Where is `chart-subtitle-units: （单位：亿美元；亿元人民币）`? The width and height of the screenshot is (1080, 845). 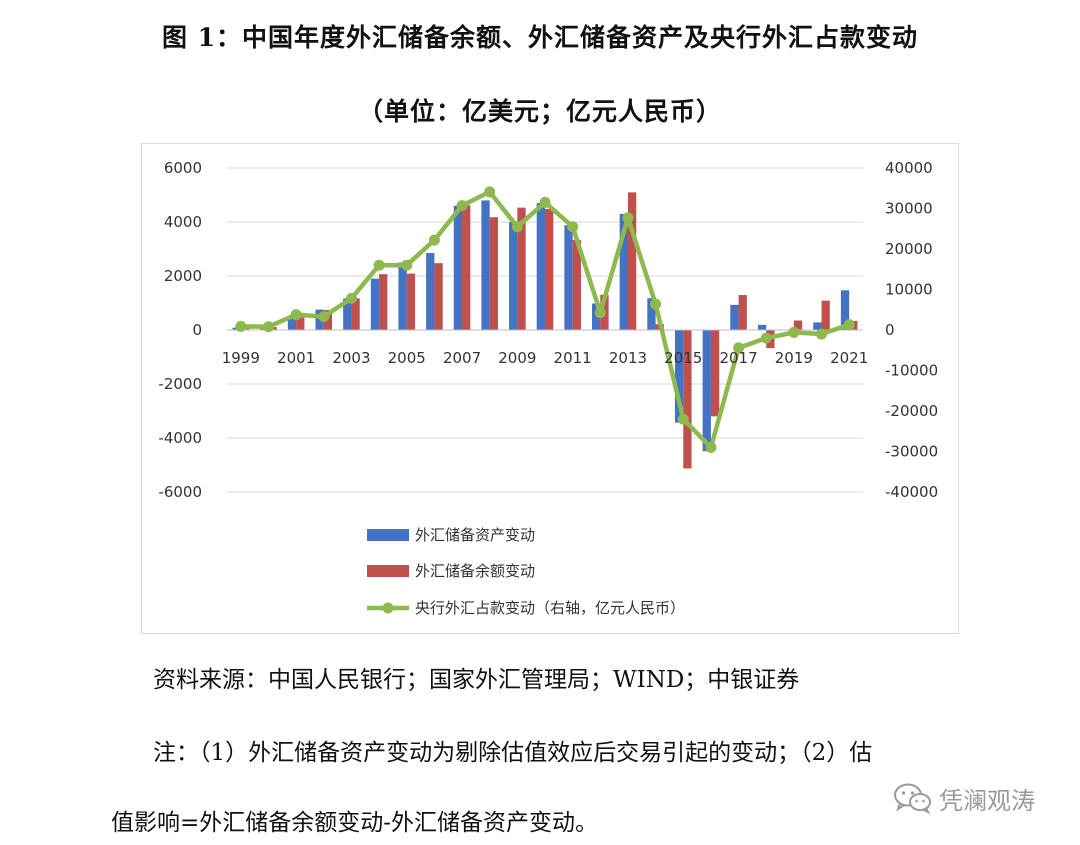 chart-subtitle-units: （单位：亿美元；亿元人民币） is located at coordinates (539, 111).